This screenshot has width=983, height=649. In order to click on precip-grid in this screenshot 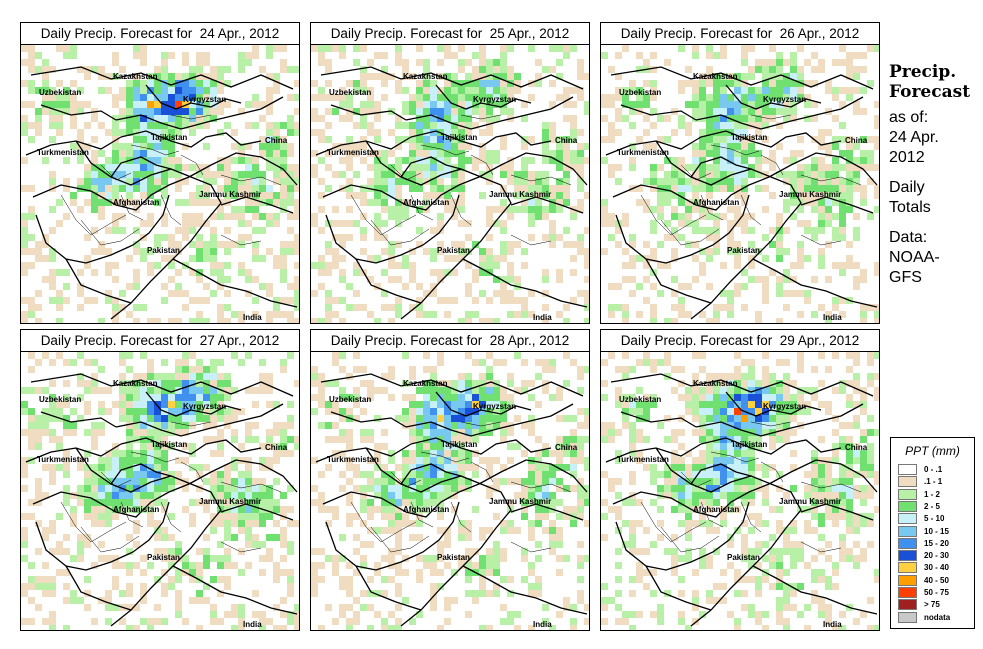, I will do `click(740, 491)`.